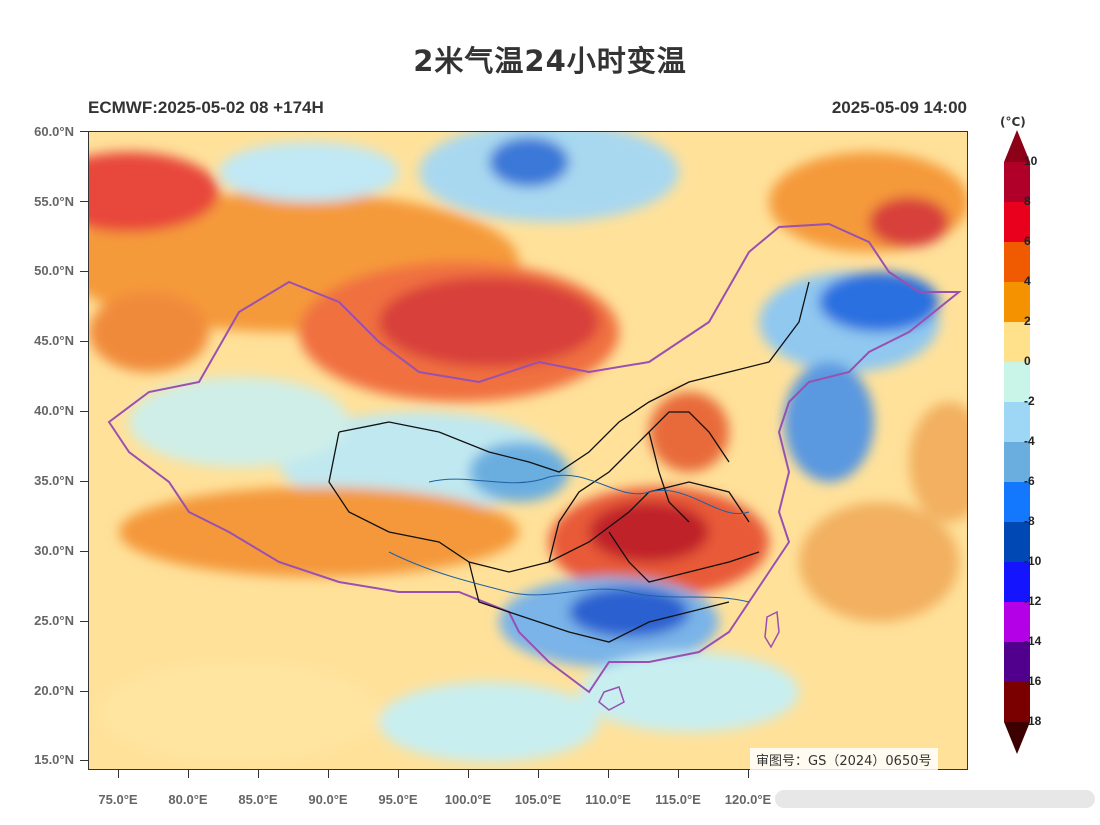  Describe the element at coordinates (118, 799) in the screenshot. I see `lon-label-75: 75.0°E` at that location.